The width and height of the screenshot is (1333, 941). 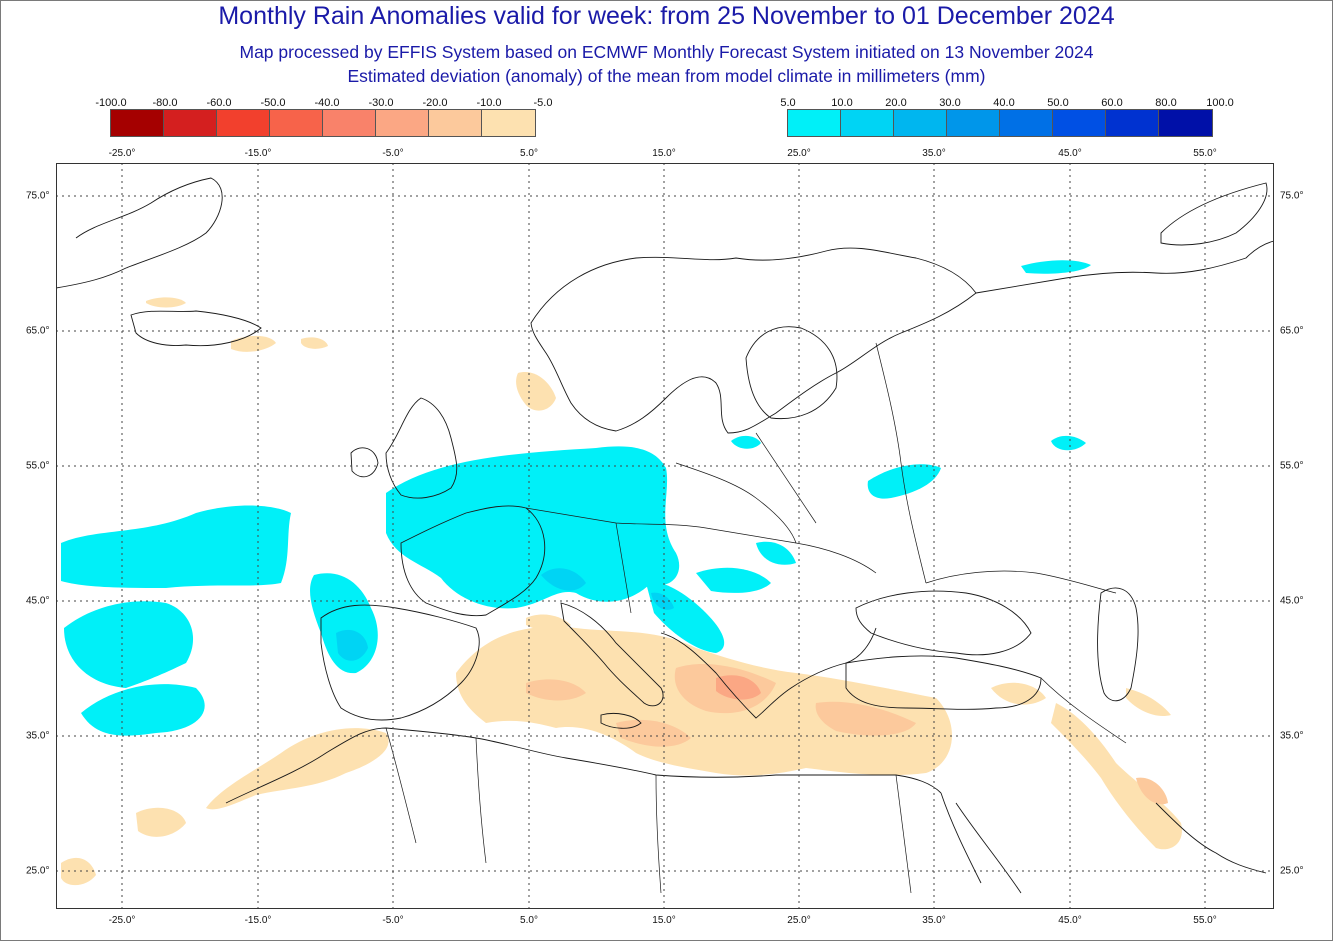 I want to click on wet-area-iberia-atlantic, so click(x=129, y=644).